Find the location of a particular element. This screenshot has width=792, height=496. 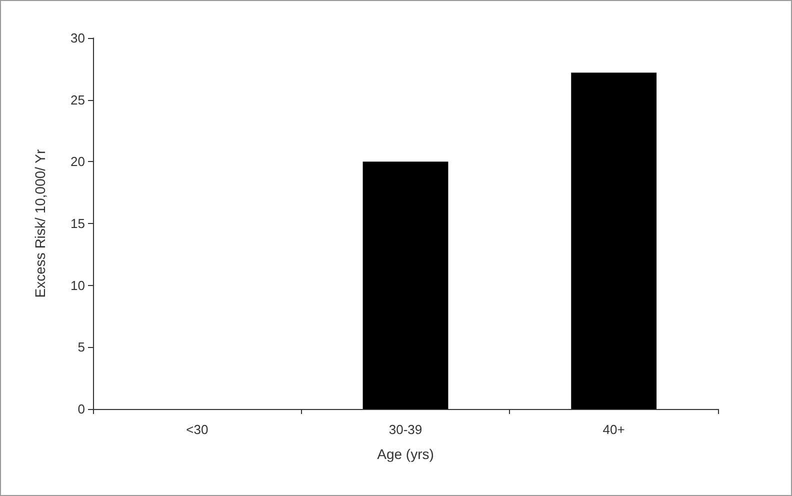

x-axis-title: Age (yrs) is located at coordinates (405, 454).